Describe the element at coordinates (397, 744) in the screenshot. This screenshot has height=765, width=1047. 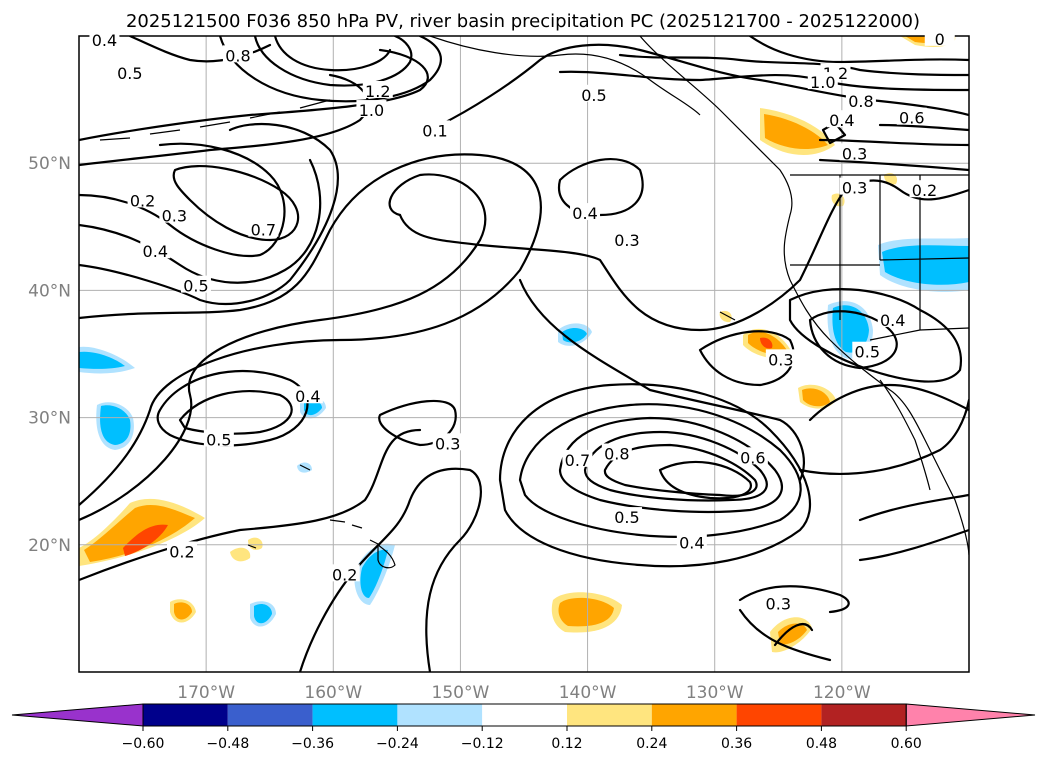
I see `colorbar-tick-label: −0.24` at that location.